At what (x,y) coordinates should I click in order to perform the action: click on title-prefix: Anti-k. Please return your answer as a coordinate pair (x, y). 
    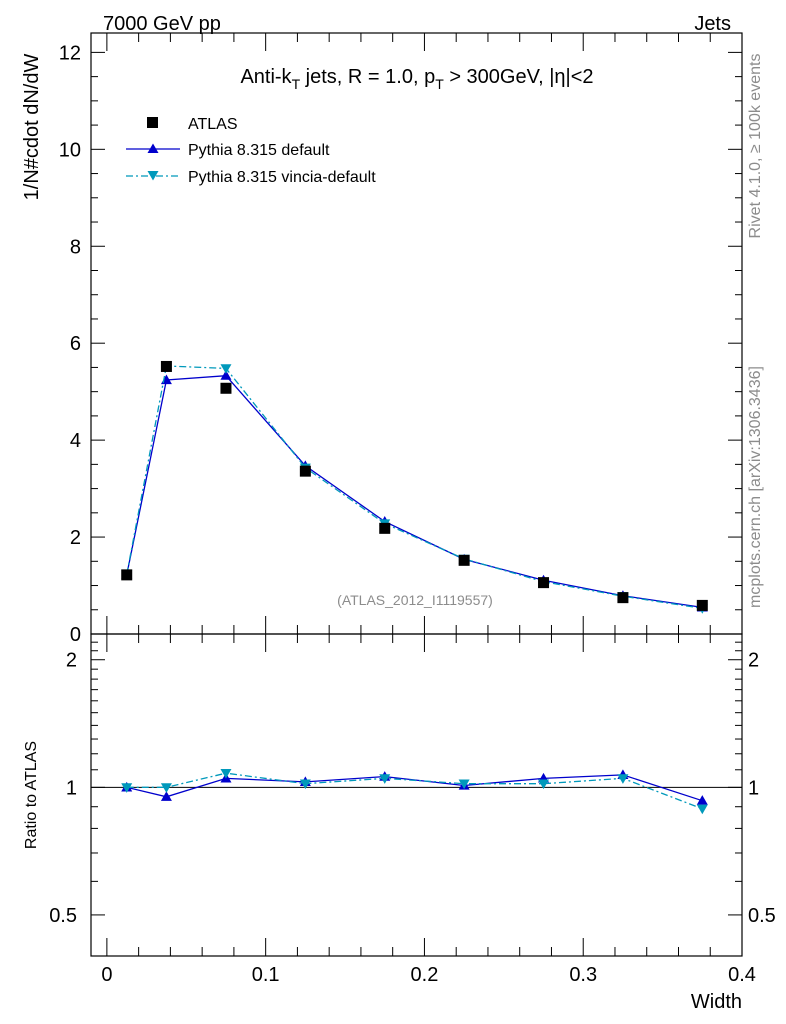
    Looking at the image, I should click on (266, 77).